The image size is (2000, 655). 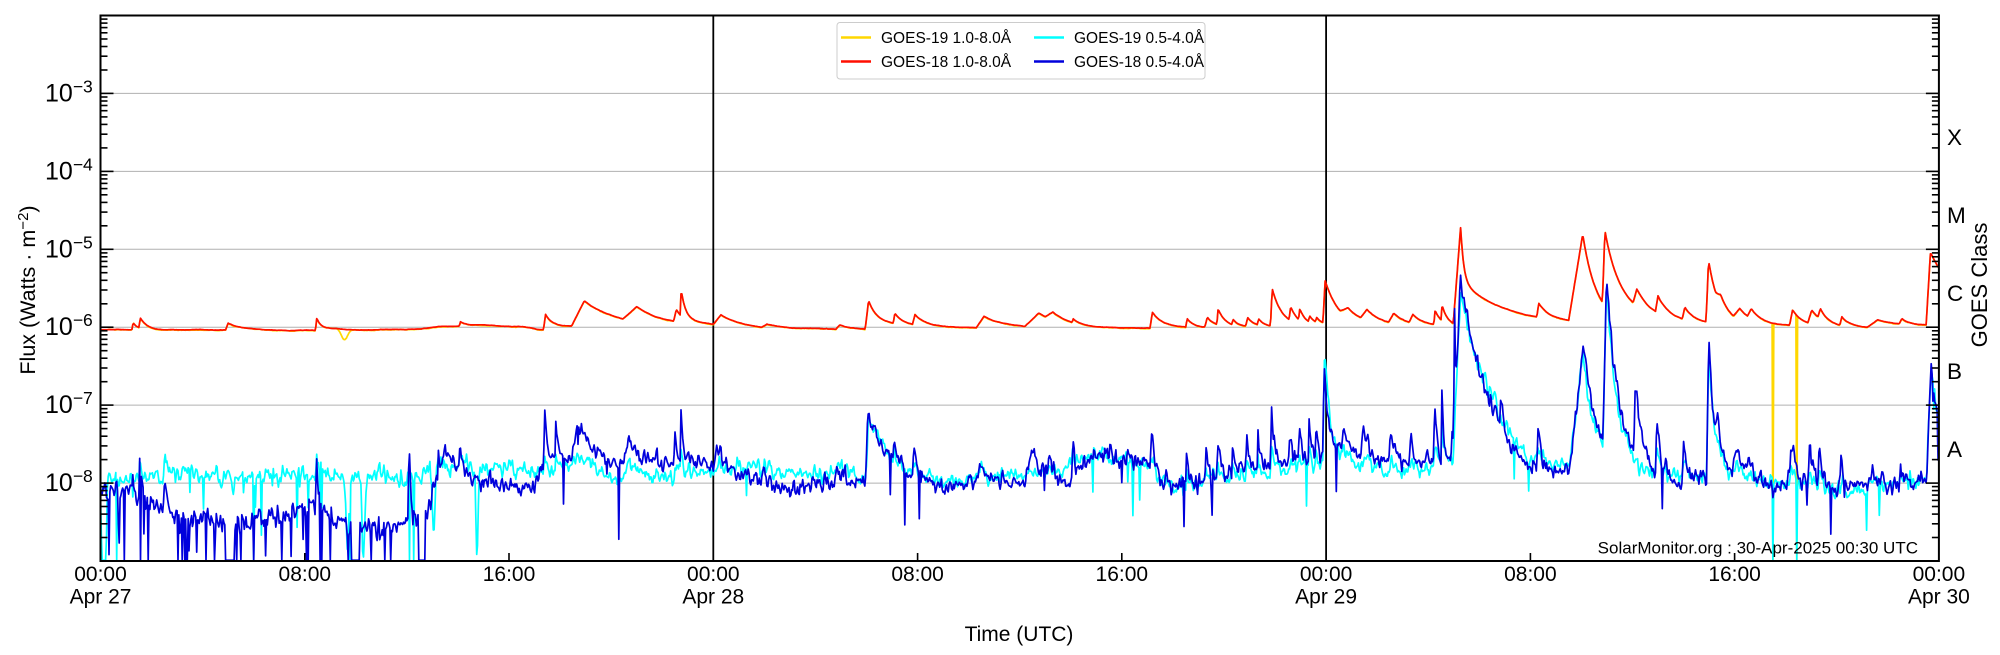 What do you see at coordinates (1939, 597) in the screenshot?
I see `svg-text: Apr 30` at bounding box center [1939, 597].